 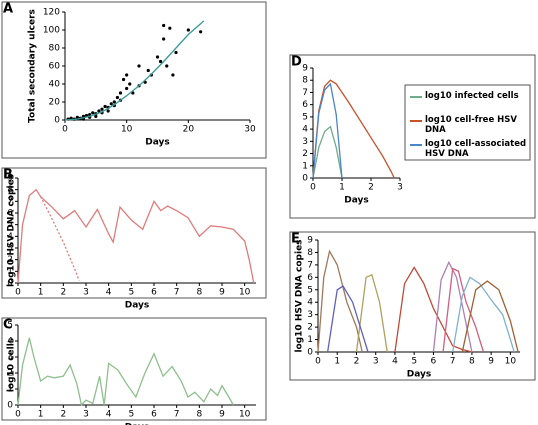 What do you see at coordinates (8, 325) in the screenshot?
I see `panel-label: C` at bounding box center [8, 325].